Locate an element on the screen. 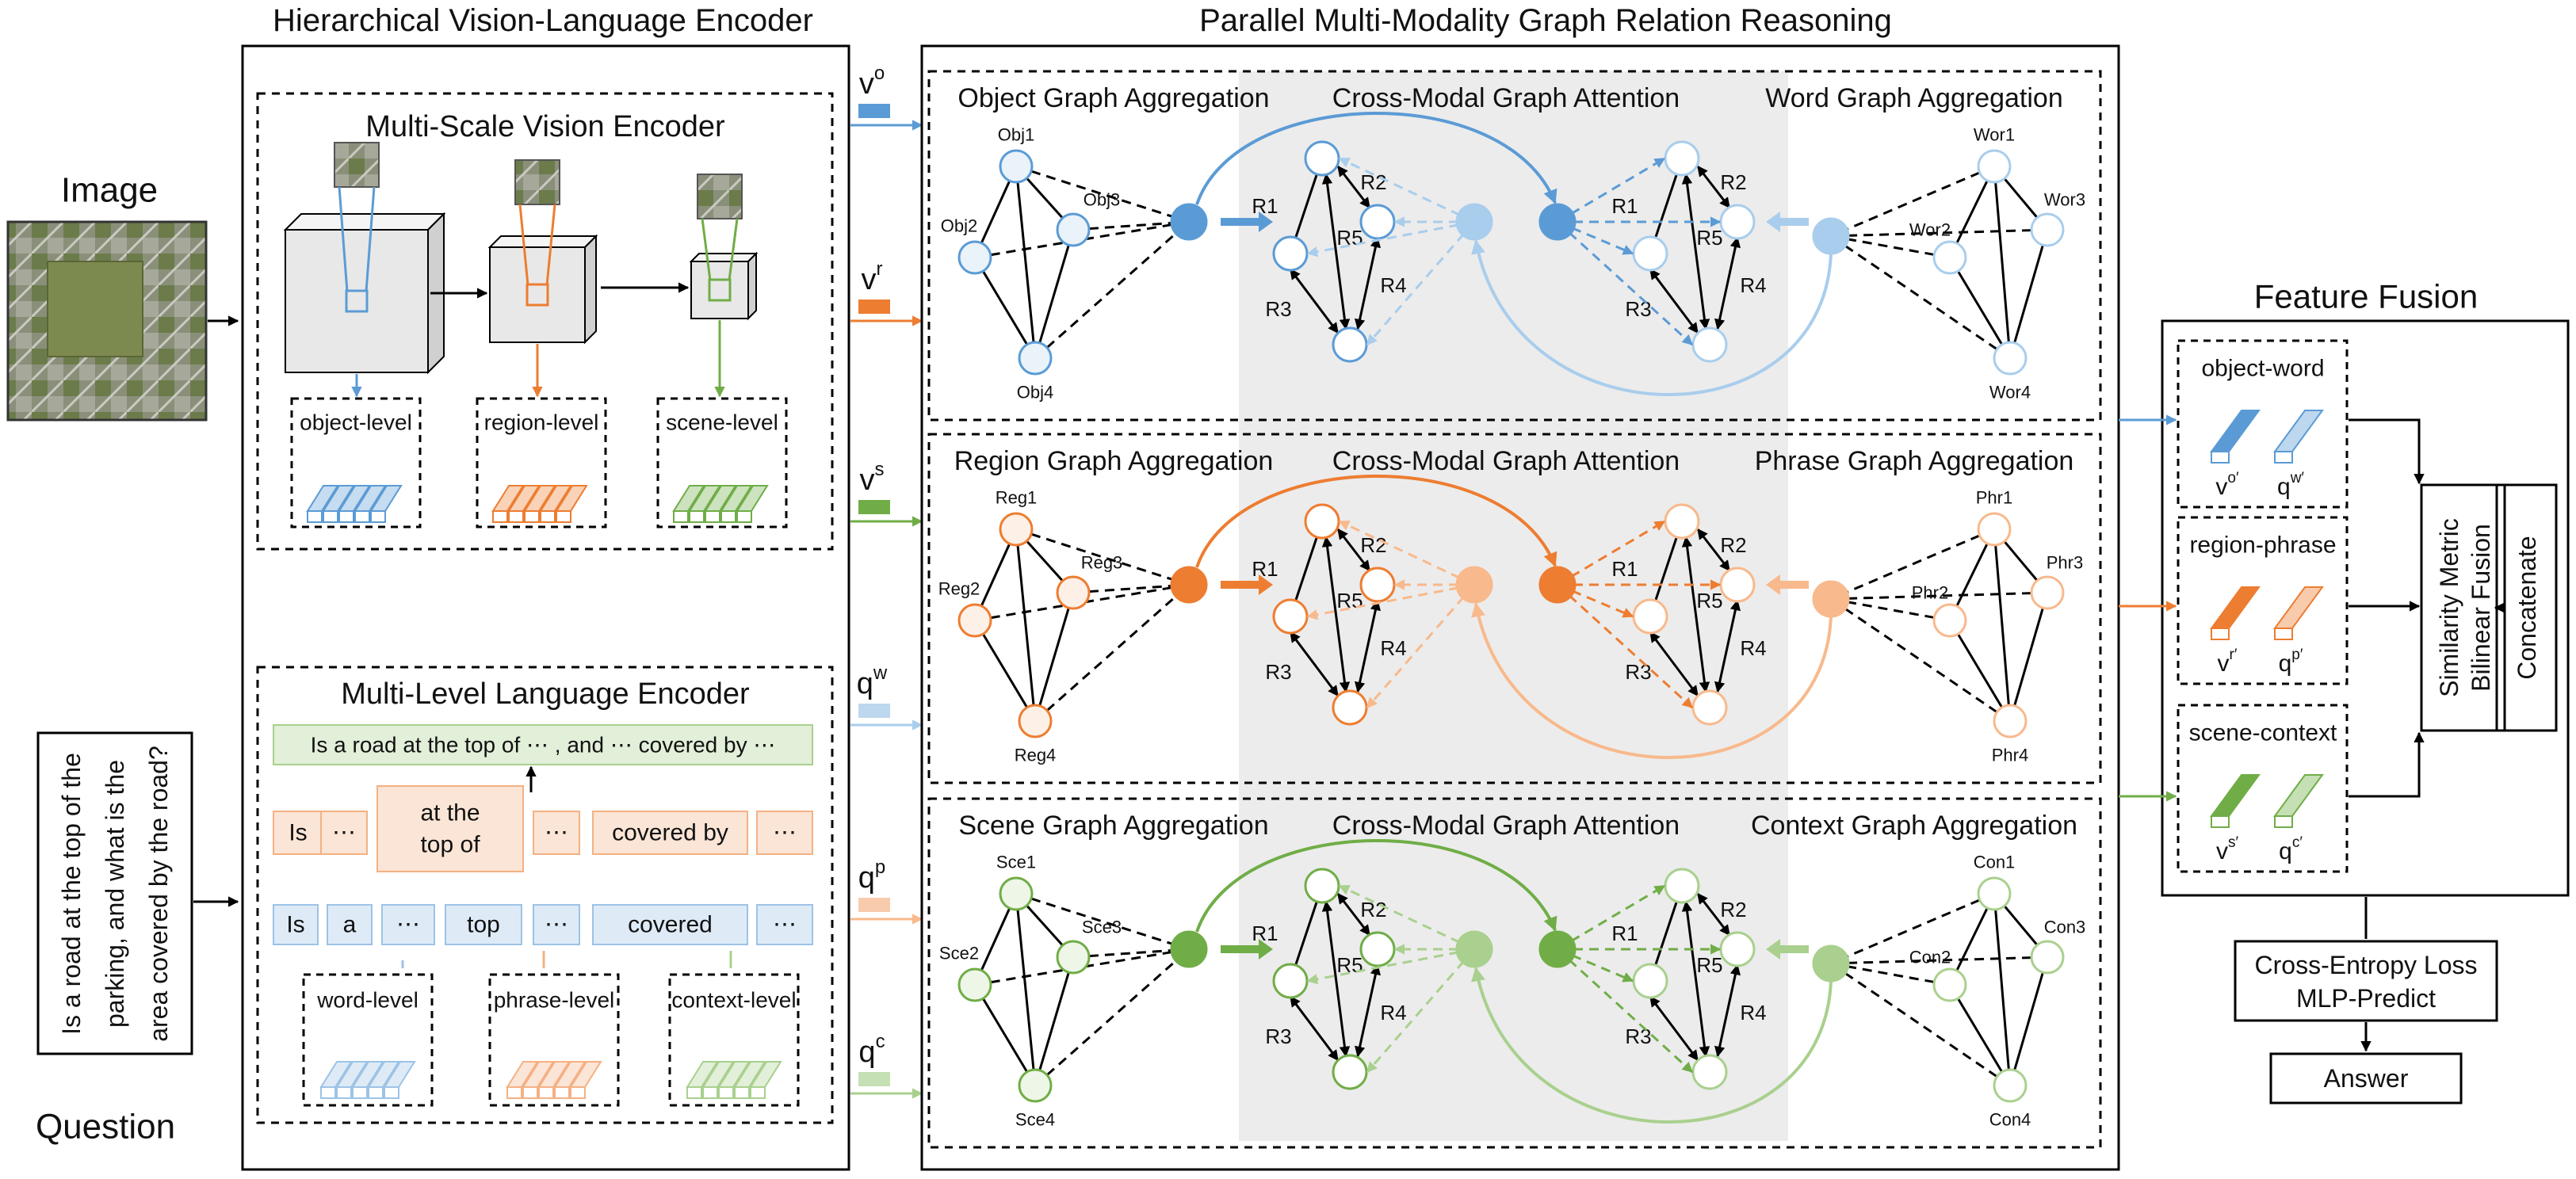  right-node-label: Phr4 is located at coordinates (2010, 755).